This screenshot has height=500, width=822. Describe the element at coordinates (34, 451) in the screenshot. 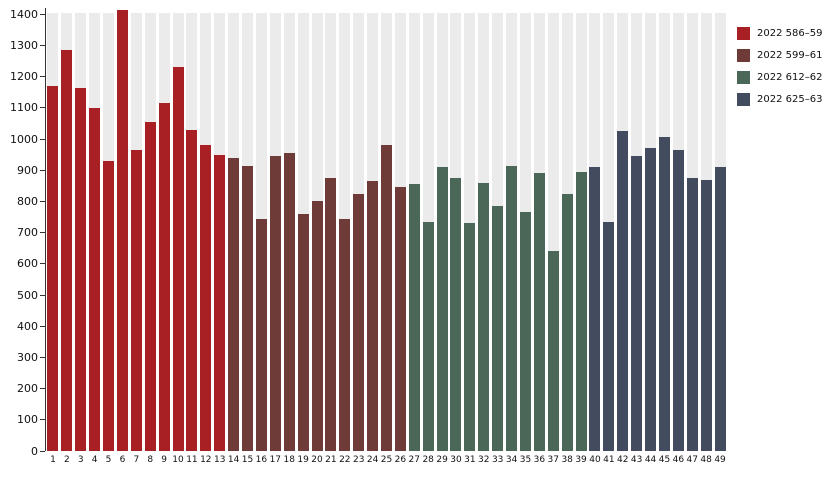

I see `y-tick-label: 0` at that location.